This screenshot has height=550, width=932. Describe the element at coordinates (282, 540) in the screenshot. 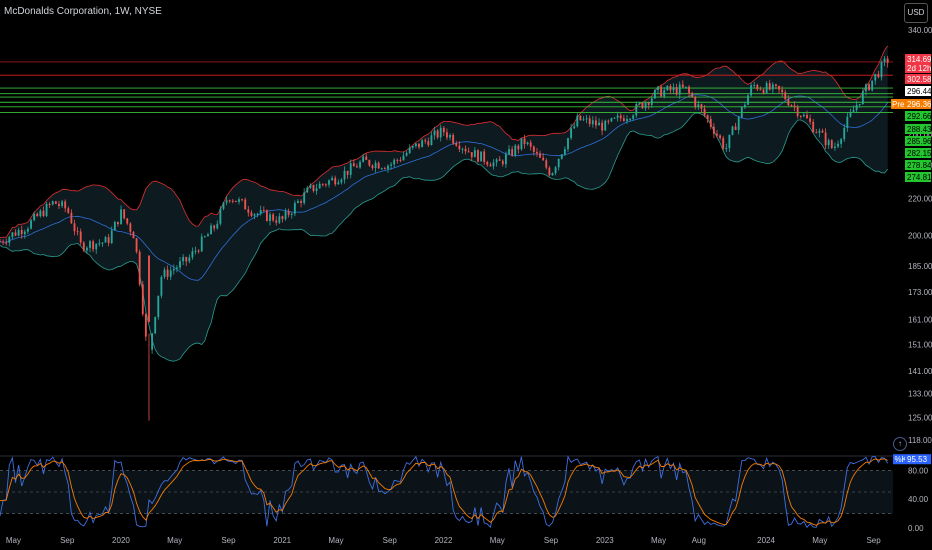

I see `time-tick-label: 2021` at that location.